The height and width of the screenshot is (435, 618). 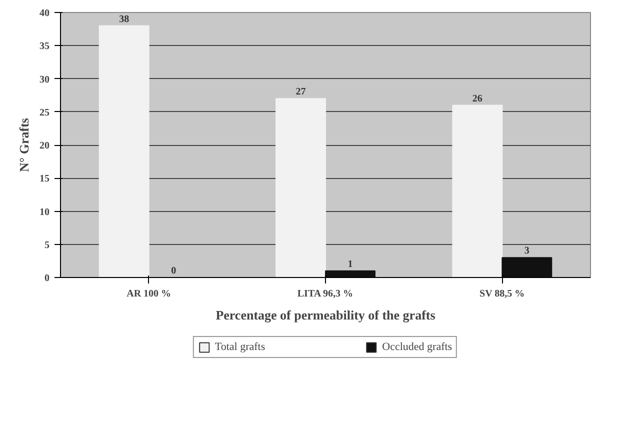 What do you see at coordinates (45, 46) in the screenshot?
I see `y-tick-label: 35` at bounding box center [45, 46].